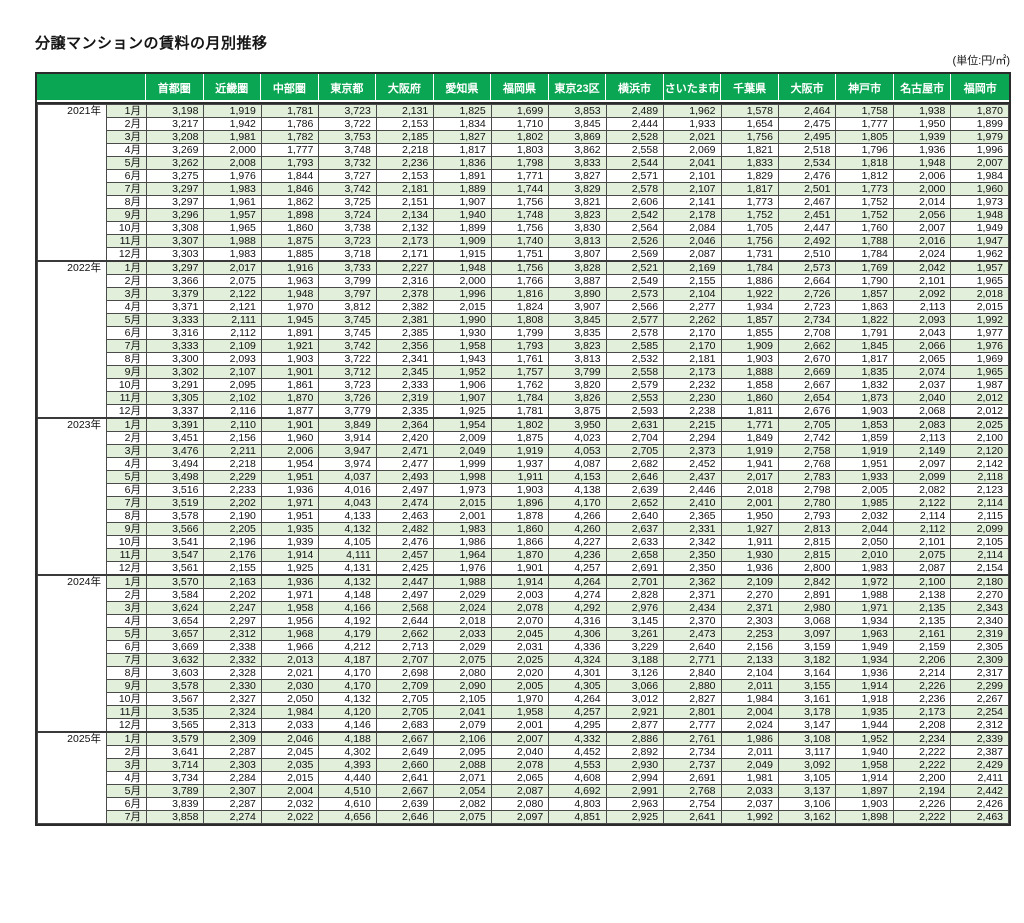 This screenshot has height=923, width=1024. Describe the element at coordinates (232, 111) in the screenshot. I see `data-cell: 1,919` at that location.